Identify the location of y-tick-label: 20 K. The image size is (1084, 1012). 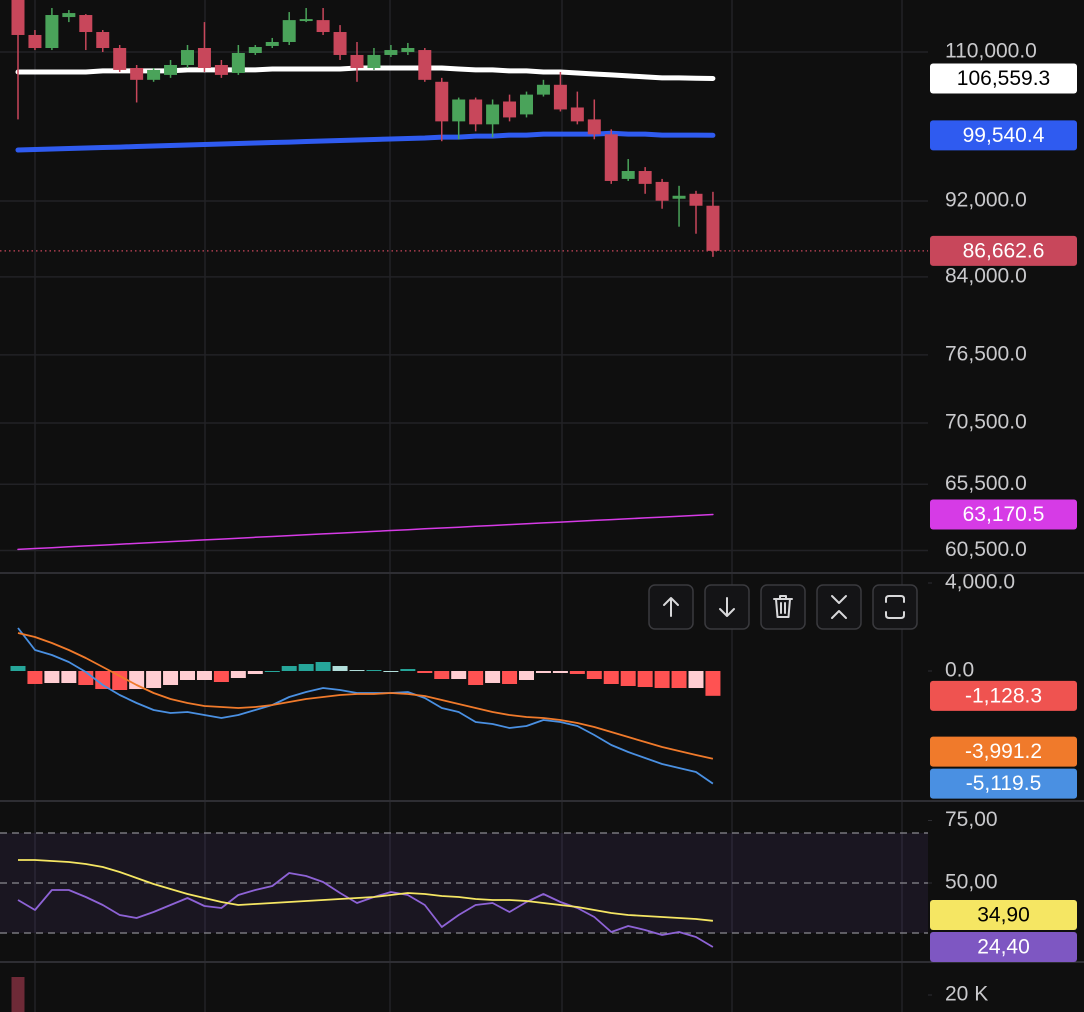
(966, 994).